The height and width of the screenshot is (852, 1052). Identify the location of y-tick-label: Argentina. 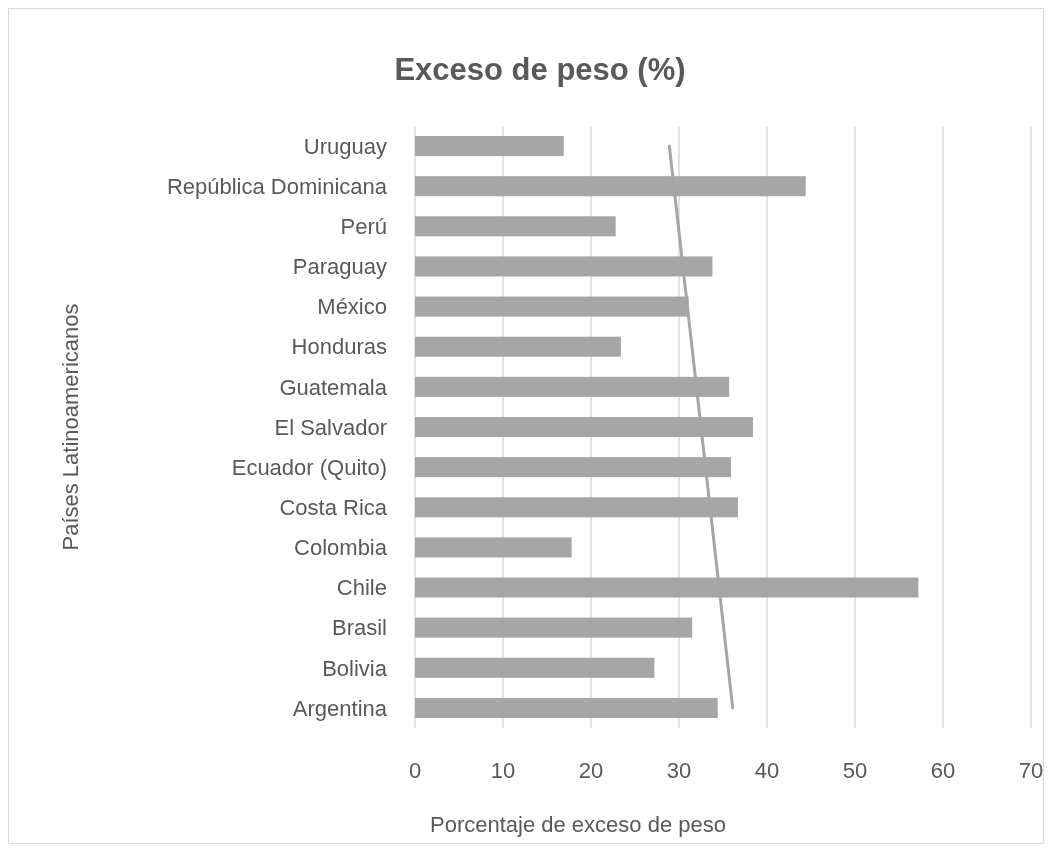
(340, 708).